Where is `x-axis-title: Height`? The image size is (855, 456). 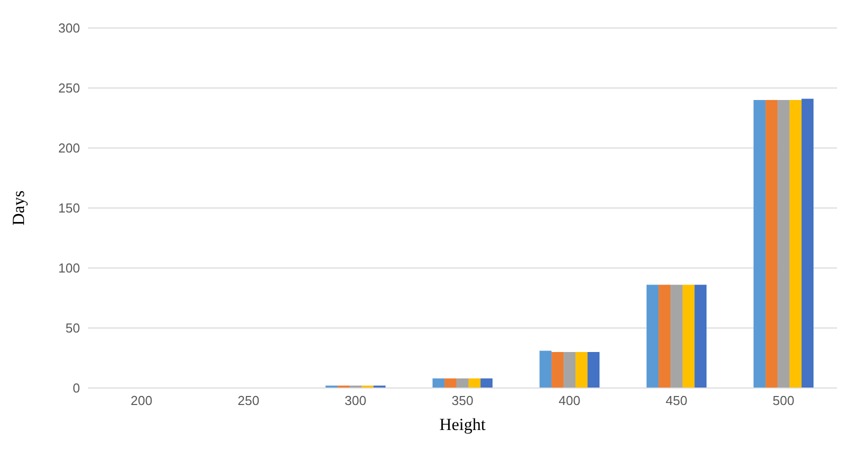 x-axis-title: Height is located at coordinates (462, 424).